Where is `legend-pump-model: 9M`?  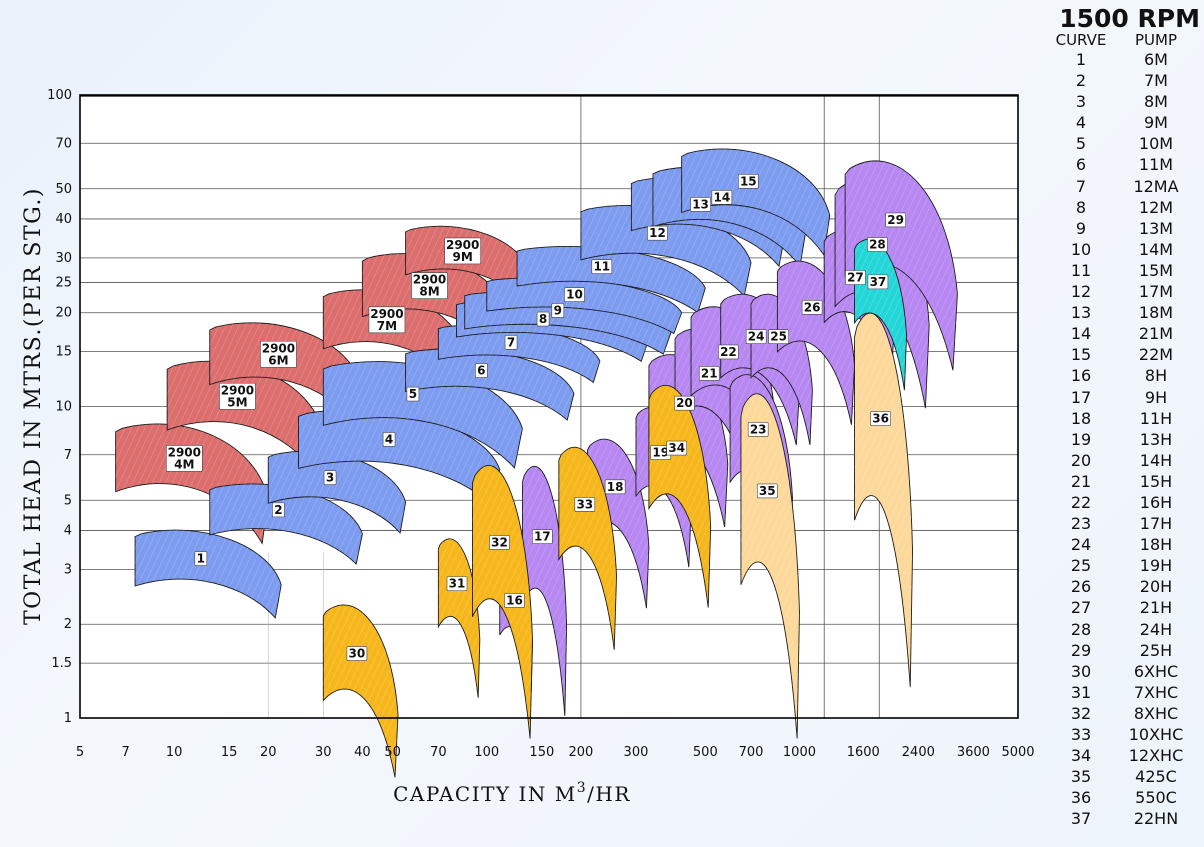
legend-pump-model: 9M is located at coordinates (1156, 123).